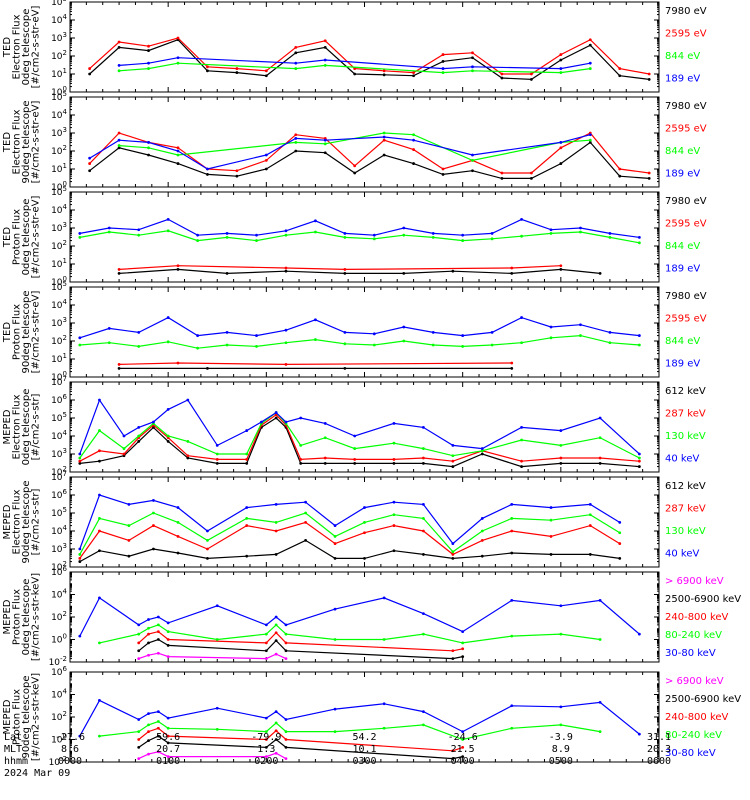  What do you see at coordinates (59, 512) in the screenshot?
I see `y-tick-label: 10⁵` at bounding box center [59, 512].